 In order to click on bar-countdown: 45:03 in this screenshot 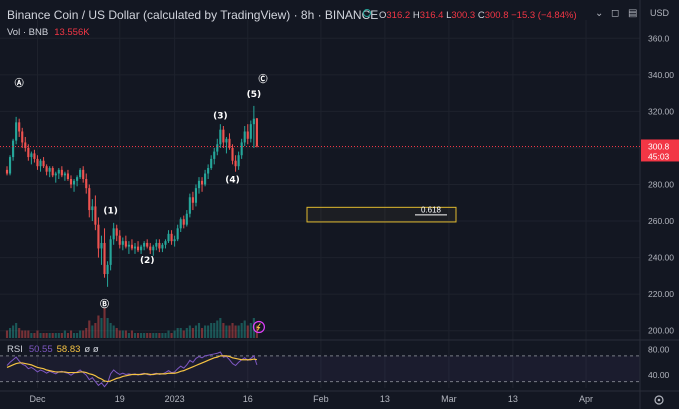, I will do `click(659, 156)`.